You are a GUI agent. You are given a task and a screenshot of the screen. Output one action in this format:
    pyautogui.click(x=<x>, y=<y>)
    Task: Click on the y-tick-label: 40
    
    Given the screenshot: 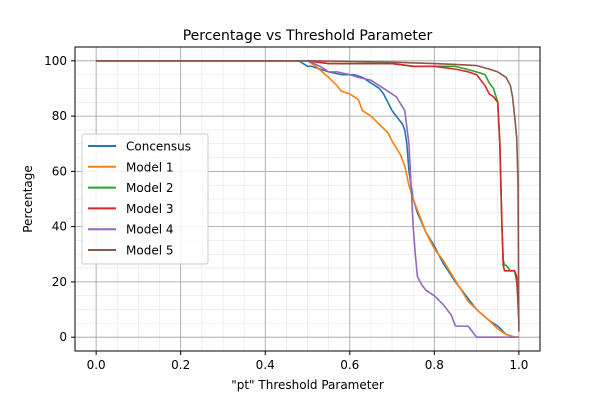 What is the action you would take?
    pyautogui.click(x=59, y=227)
    